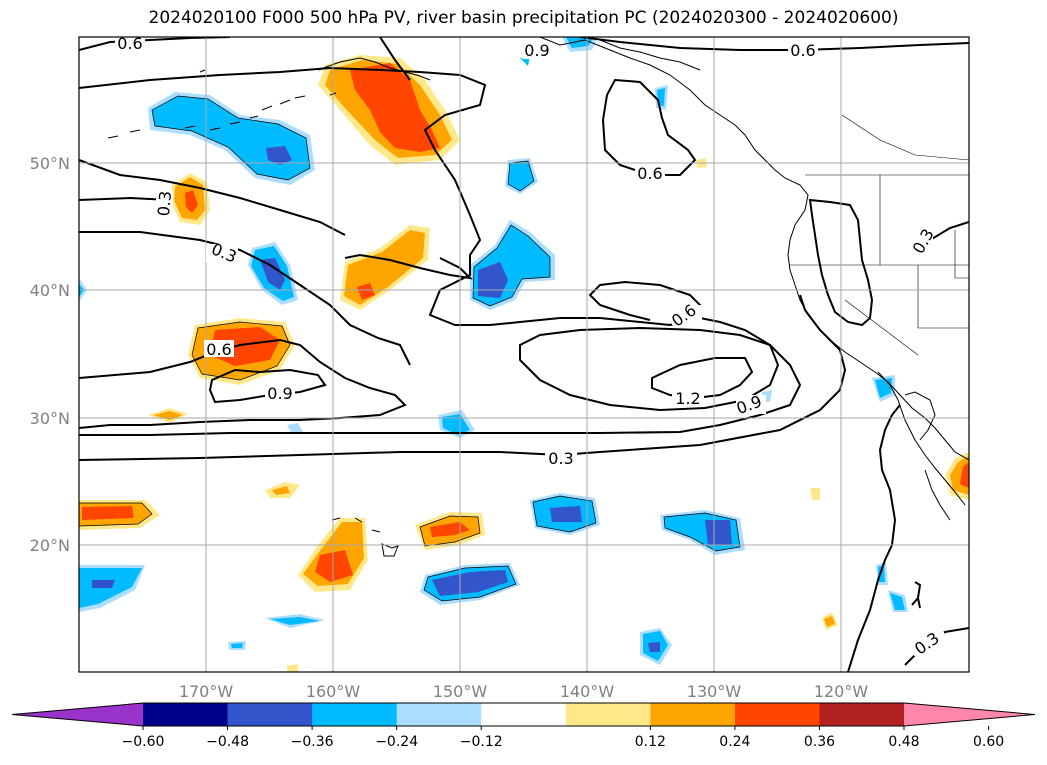 This screenshot has height=765, width=1047. What do you see at coordinates (714, 691) in the screenshot?
I see `lon-label-130w: 130°W` at bounding box center [714, 691].